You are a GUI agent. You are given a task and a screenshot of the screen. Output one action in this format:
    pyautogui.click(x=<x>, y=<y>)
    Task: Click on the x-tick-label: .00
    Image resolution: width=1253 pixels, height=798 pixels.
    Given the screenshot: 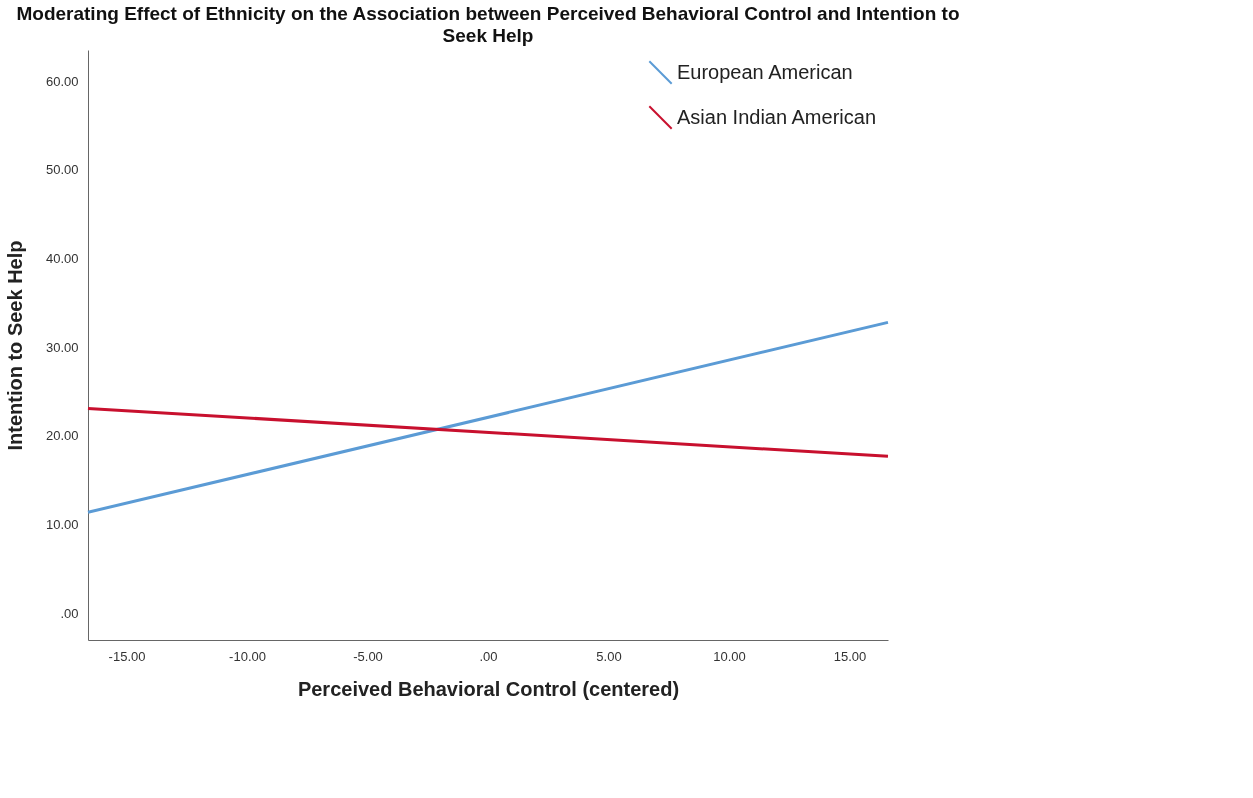 What is the action you would take?
    pyautogui.click(x=488, y=656)
    